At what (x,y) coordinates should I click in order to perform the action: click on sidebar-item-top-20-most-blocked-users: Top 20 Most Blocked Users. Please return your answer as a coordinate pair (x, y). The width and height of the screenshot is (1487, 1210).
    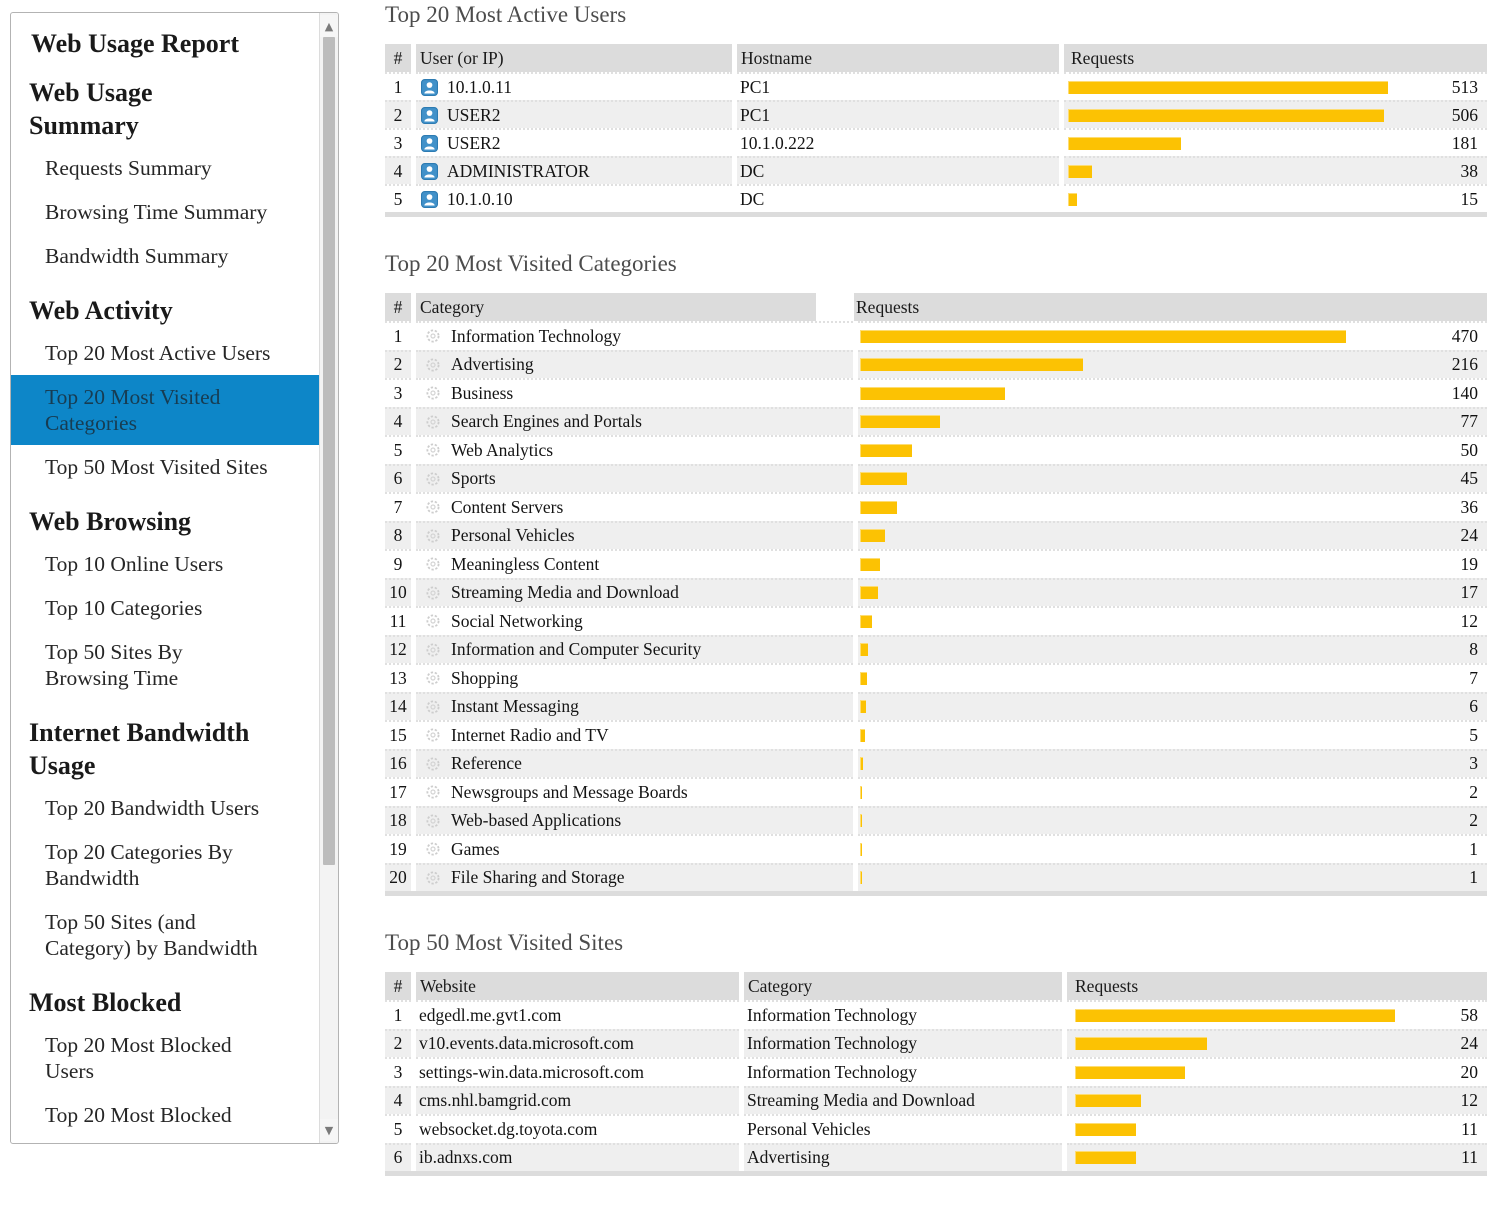
    Looking at the image, I should click on (165, 1058).